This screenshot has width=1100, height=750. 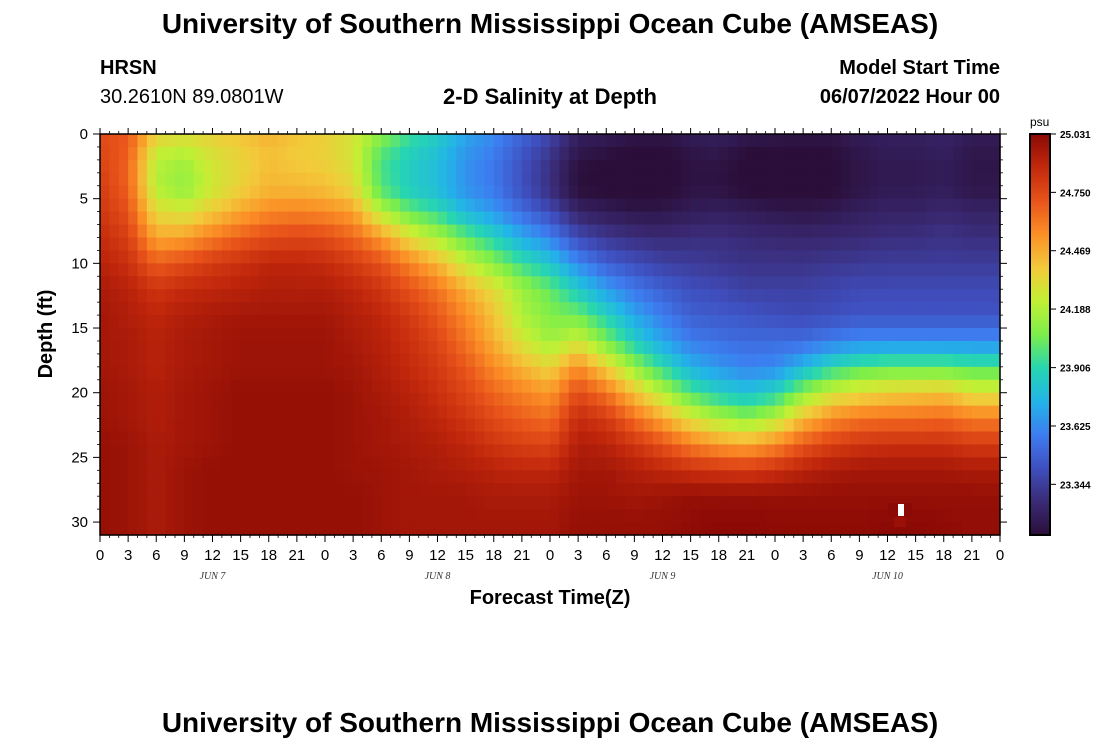 I want to click on x-tick-label: 0, so click(x=550, y=555).